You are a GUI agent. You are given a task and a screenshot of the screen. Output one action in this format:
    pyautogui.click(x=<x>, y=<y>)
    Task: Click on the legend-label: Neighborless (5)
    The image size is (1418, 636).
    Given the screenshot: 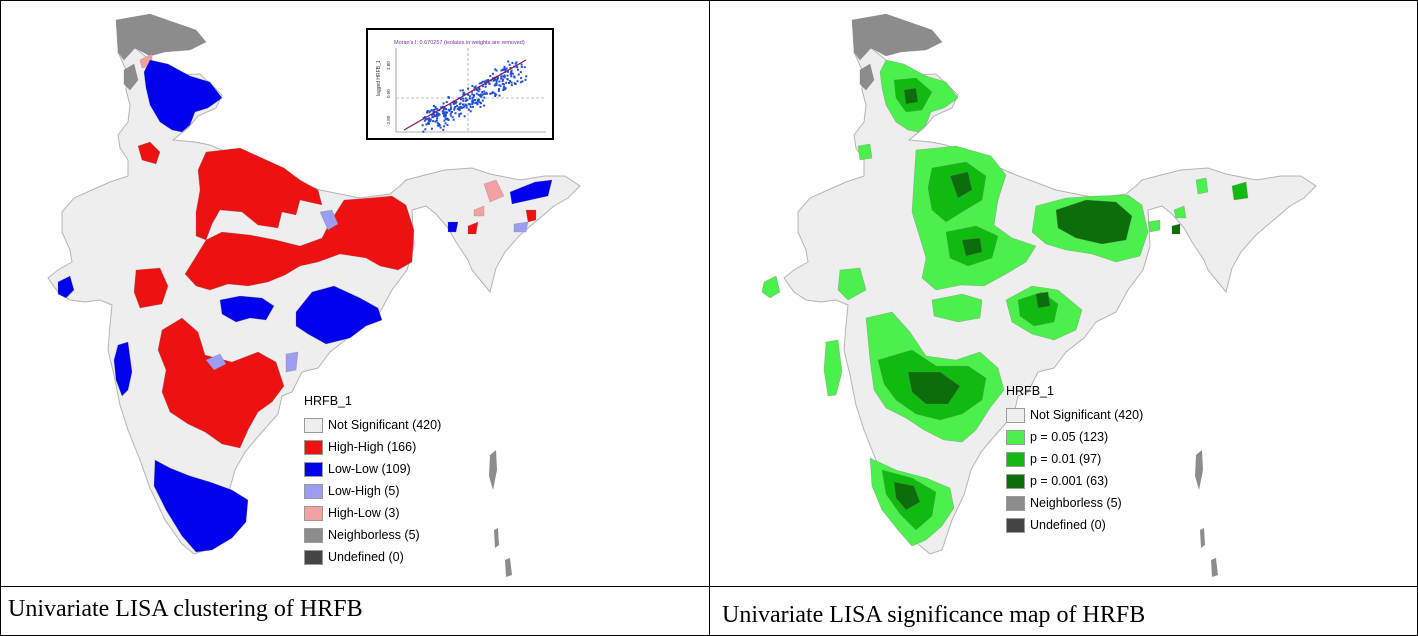 What is the action you would take?
    pyautogui.click(x=1076, y=503)
    